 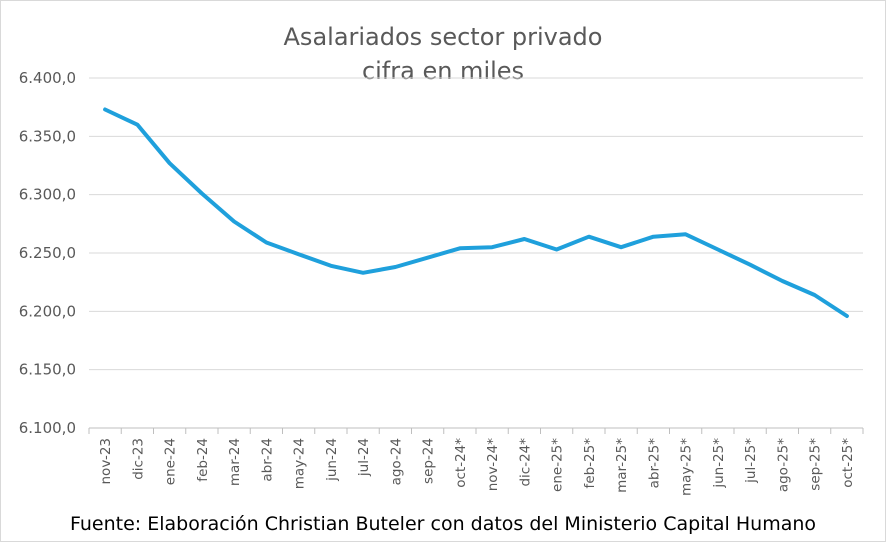 I want to click on chart-title: Asalariados sector privado, so click(x=443, y=37).